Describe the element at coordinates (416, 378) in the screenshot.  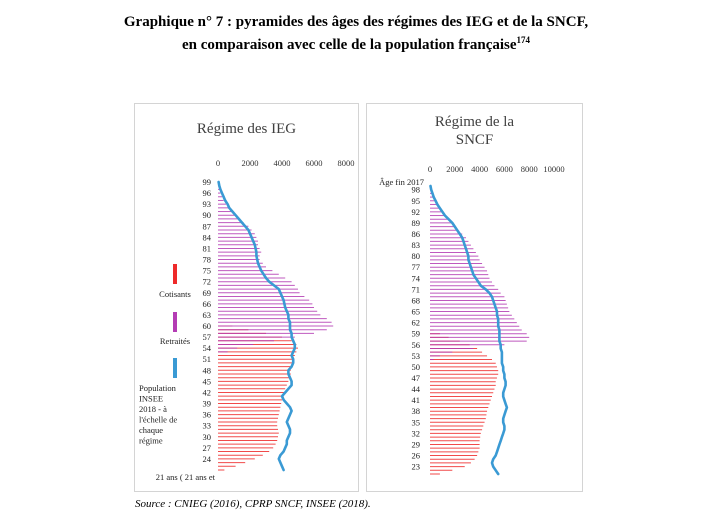
I see `sncf-age-label: 47` at that location.